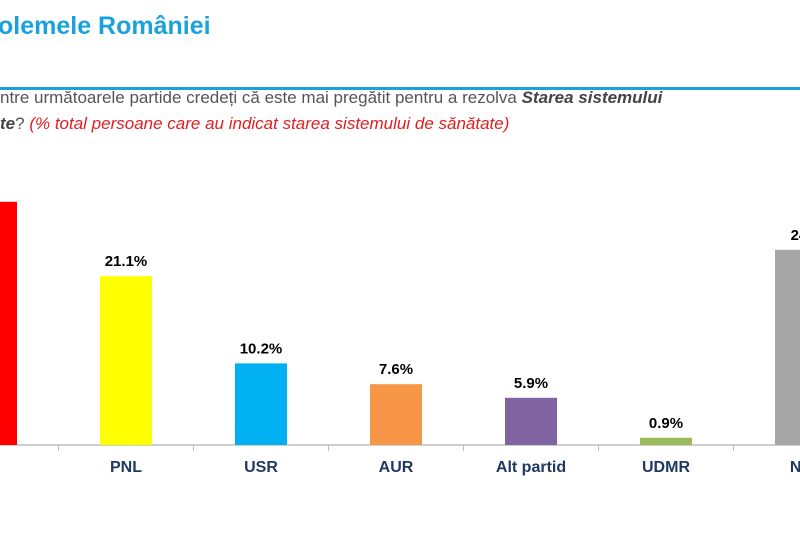  What do you see at coordinates (531, 467) in the screenshot?
I see `category-label: Alt partid` at bounding box center [531, 467].